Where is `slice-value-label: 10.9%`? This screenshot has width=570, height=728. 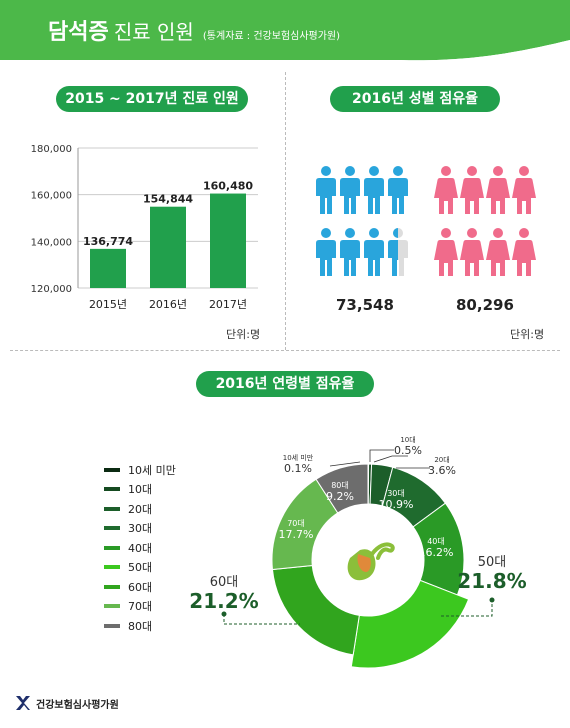 slice-value-label: 10.9% is located at coordinates (396, 504).